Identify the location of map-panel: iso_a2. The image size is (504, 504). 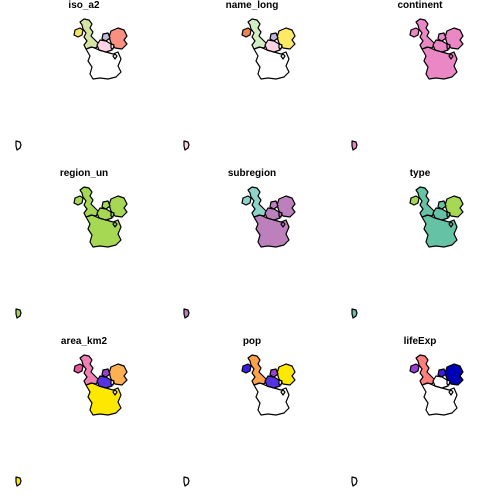
(84, 84).